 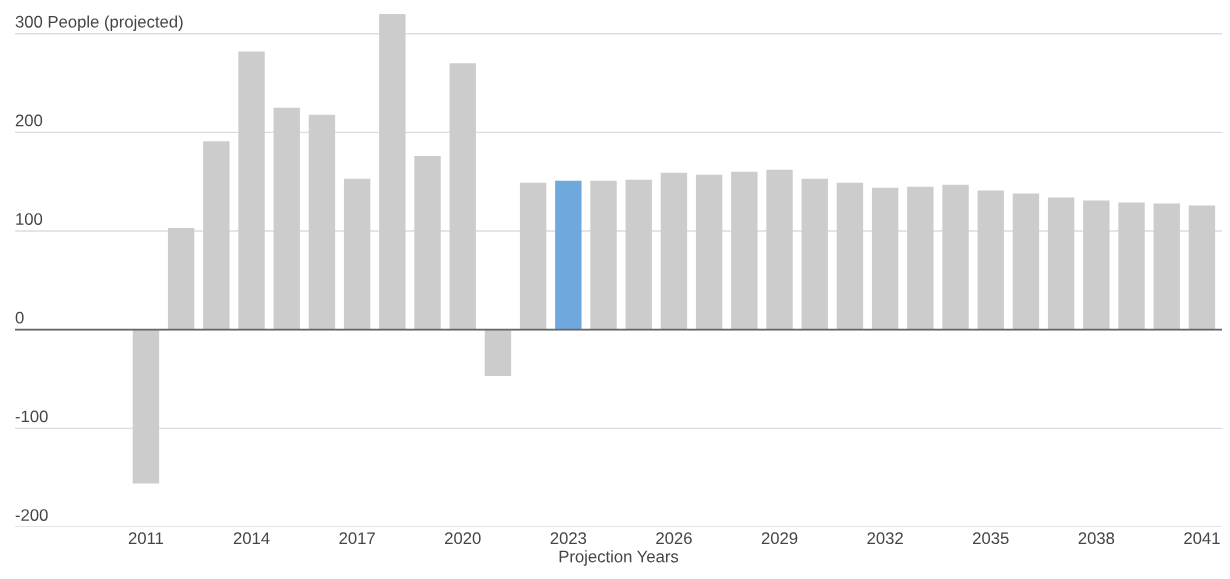 What do you see at coordinates (31, 416) in the screenshot?
I see `y-tick-label: -100` at bounding box center [31, 416].